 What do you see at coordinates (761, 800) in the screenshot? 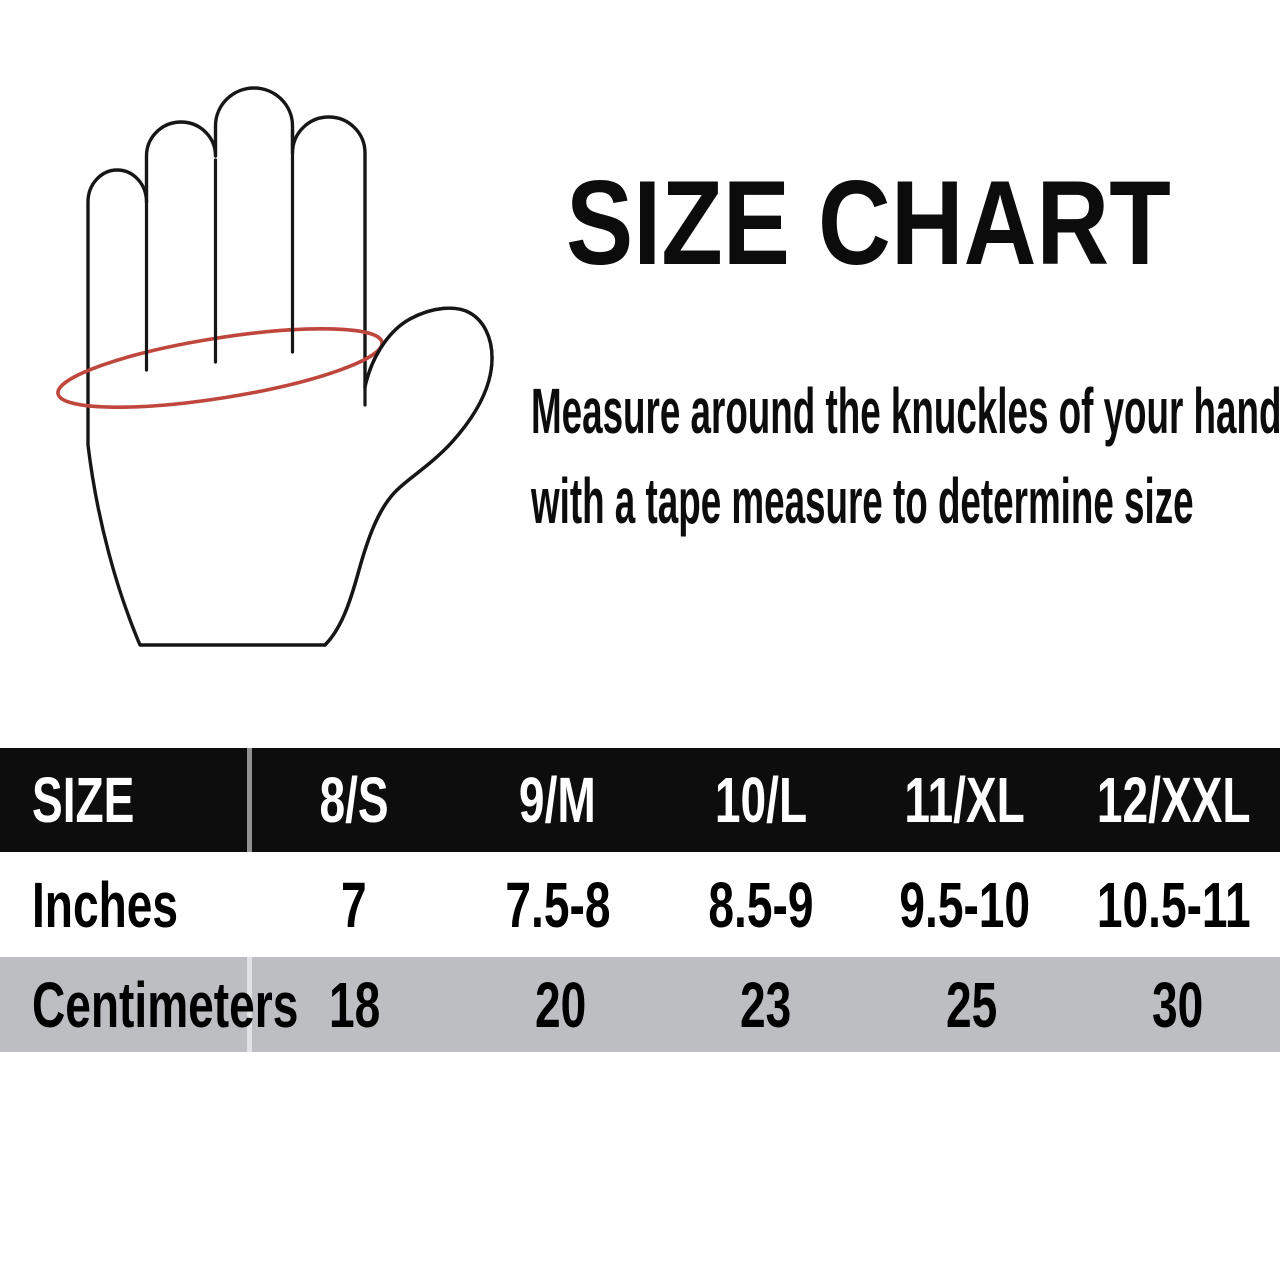
I see `header-cell-10l: 10/L` at bounding box center [761, 800].